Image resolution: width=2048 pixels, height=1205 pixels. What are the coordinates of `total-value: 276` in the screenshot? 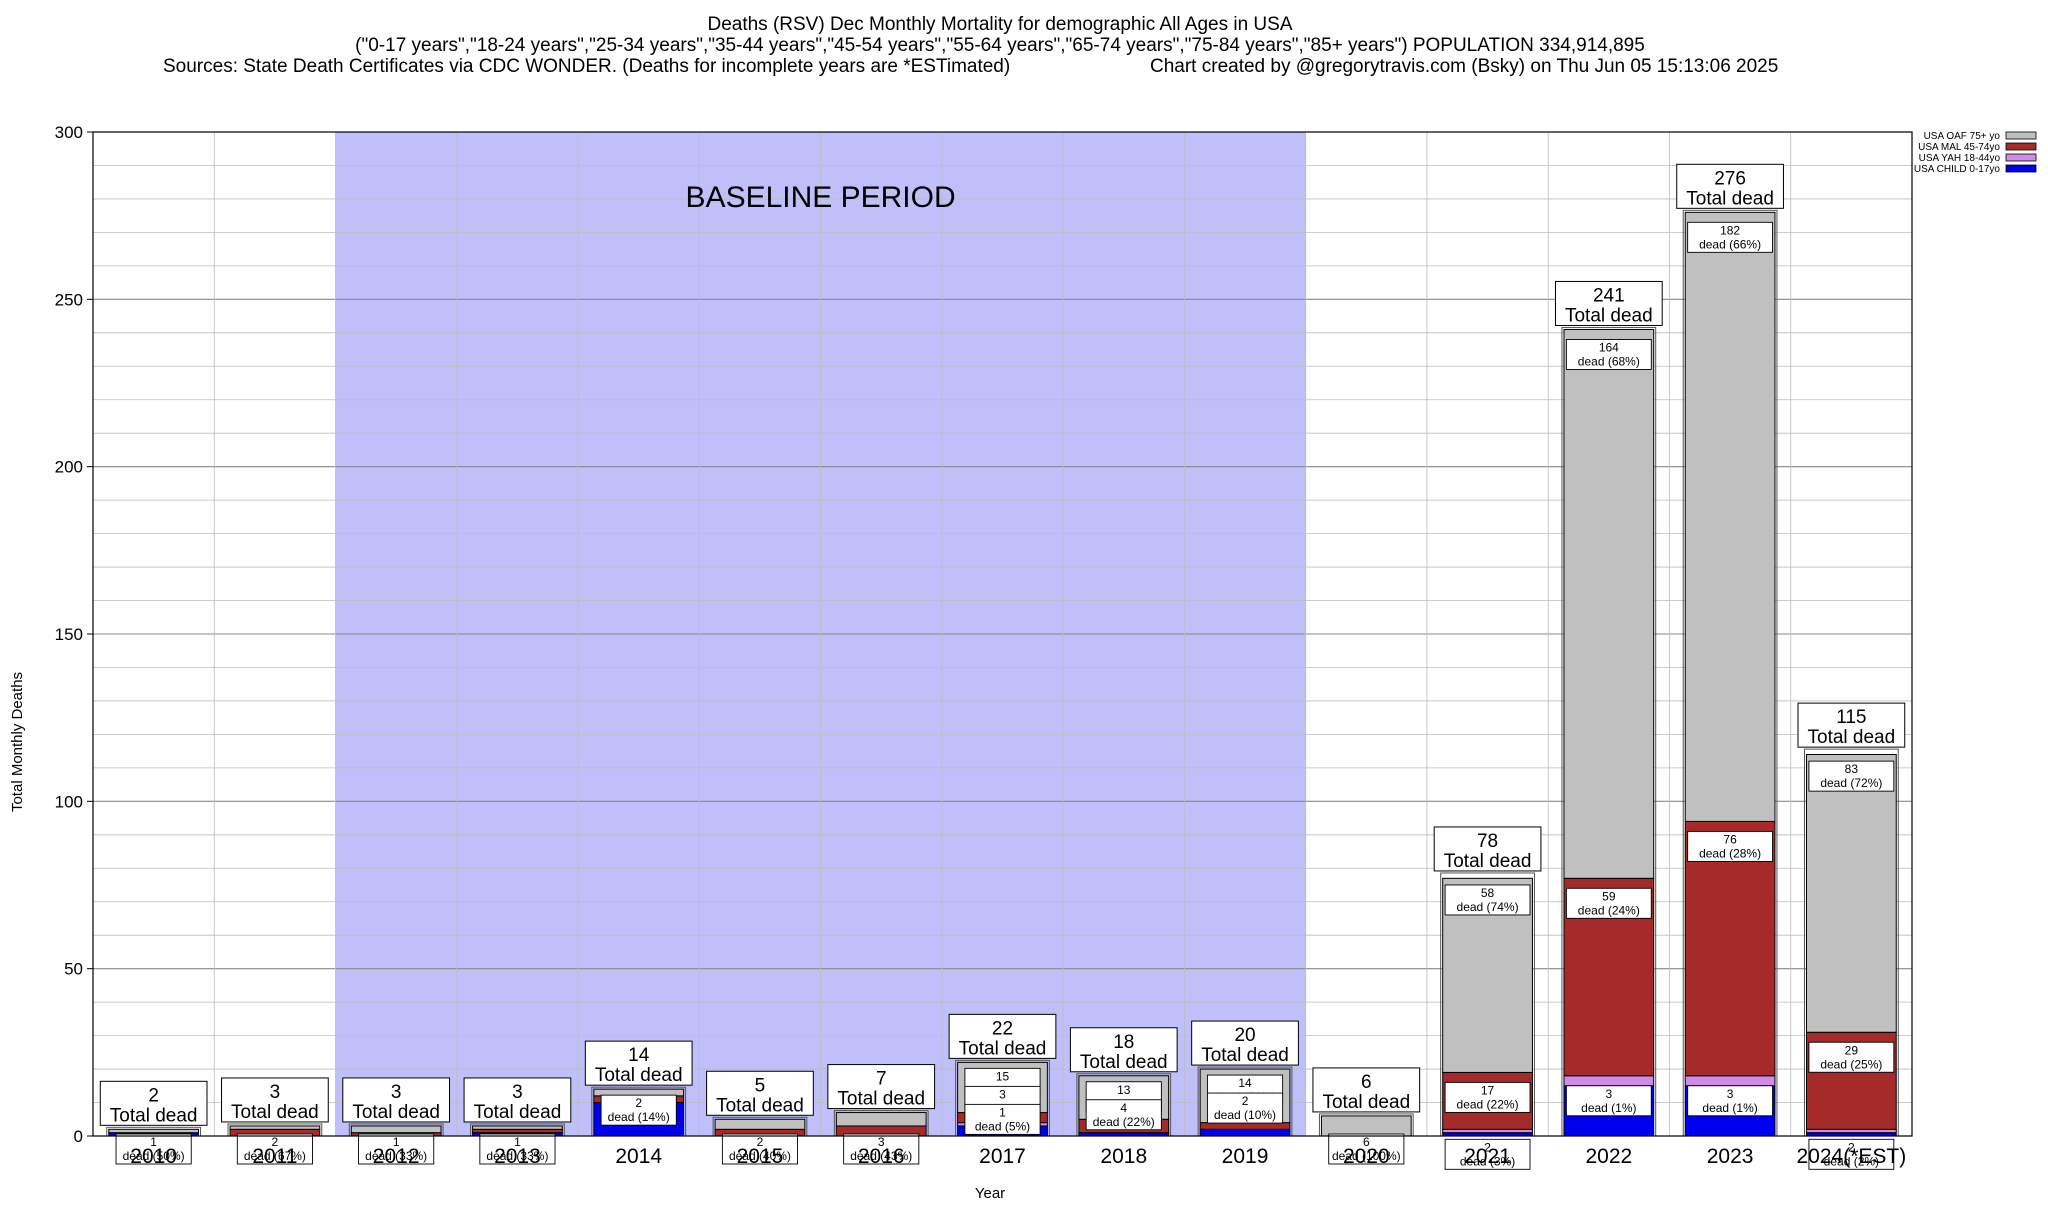 It's located at (1730, 178).